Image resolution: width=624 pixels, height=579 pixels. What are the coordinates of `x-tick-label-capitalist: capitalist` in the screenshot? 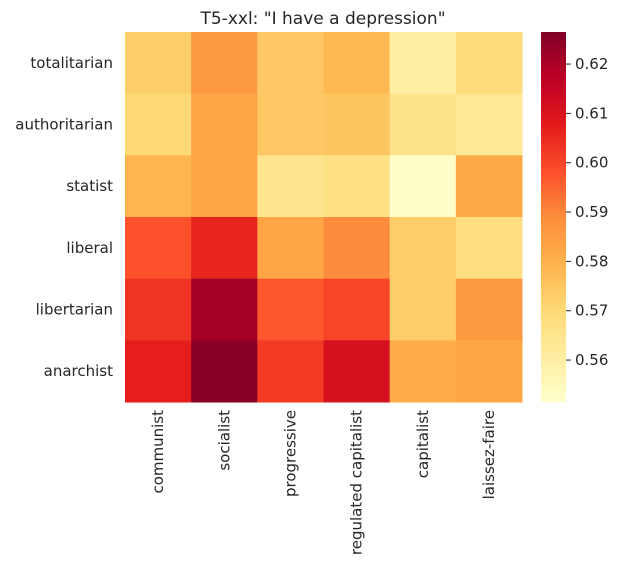 It's located at (423, 444).